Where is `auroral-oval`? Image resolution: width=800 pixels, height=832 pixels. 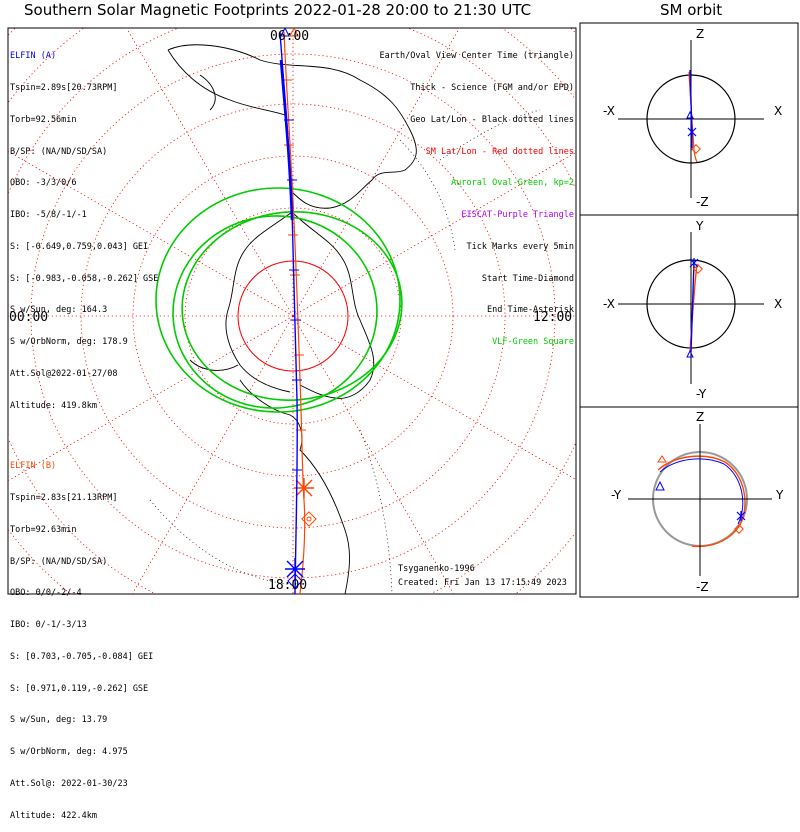
auroral-oval is located at coordinates (279, 300).